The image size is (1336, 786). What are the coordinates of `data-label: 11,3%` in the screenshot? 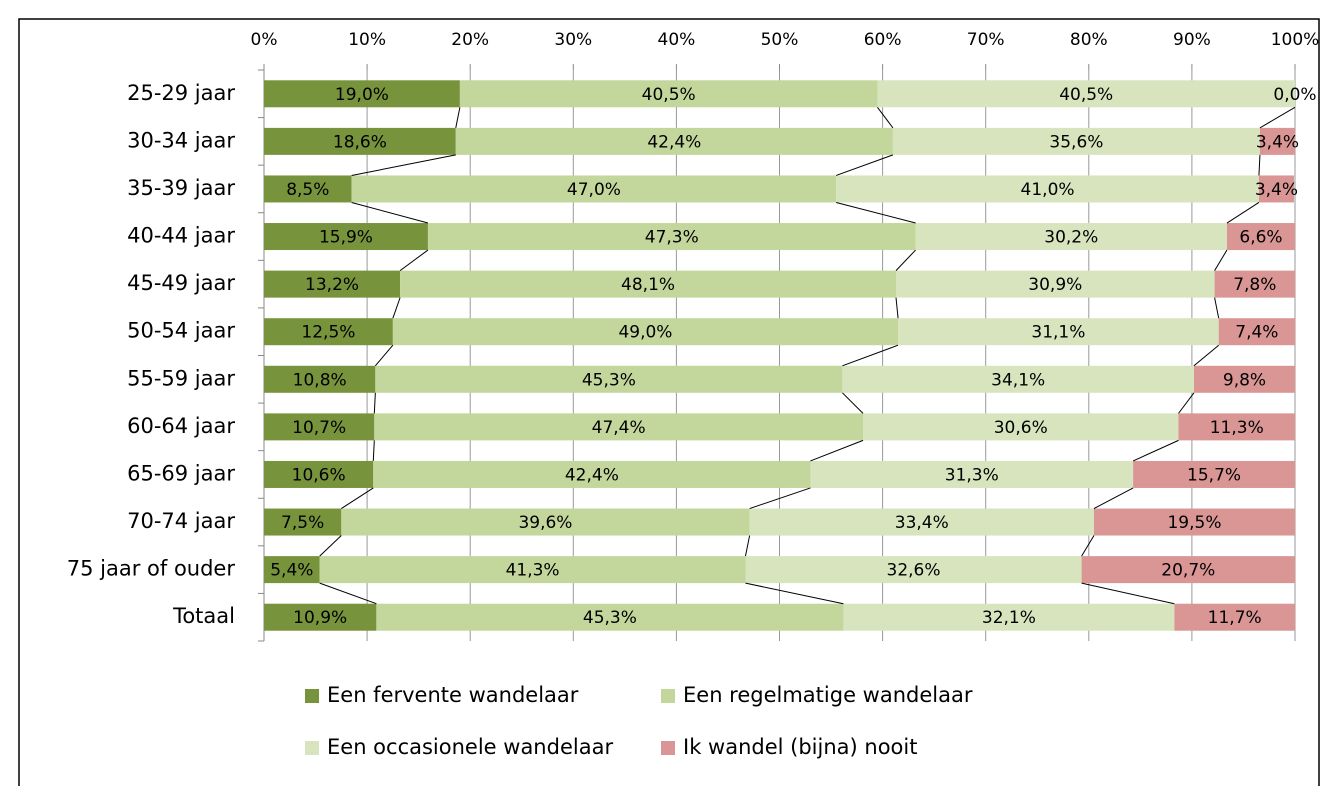 It's located at (1237, 428).